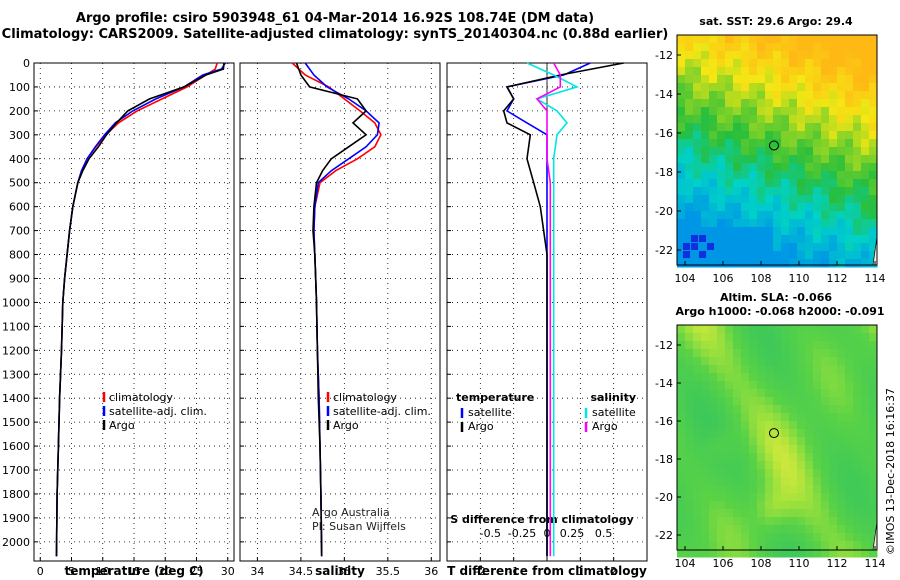  Describe the element at coordinates (776, 297) in the screenshot. I see `sla-map-title-line1: Altim. SLA: -0.066` at that location.